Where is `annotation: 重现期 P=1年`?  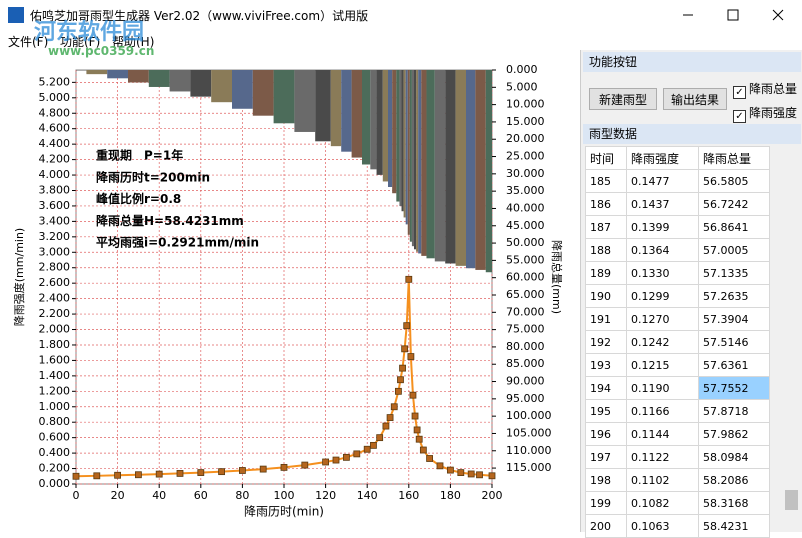 annotation: 重现期 P=1年 is located at coordinates (139, 155).